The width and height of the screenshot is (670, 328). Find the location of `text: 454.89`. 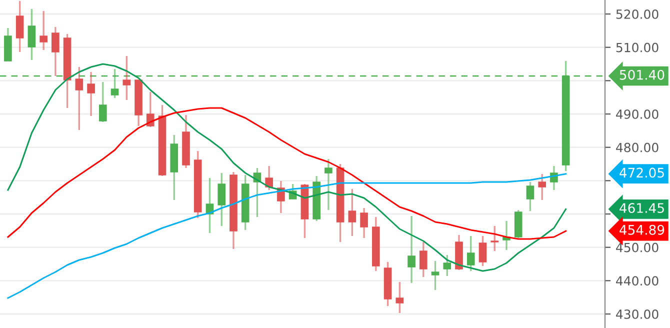

text: 454.89 is located at coordinates (642, 229).